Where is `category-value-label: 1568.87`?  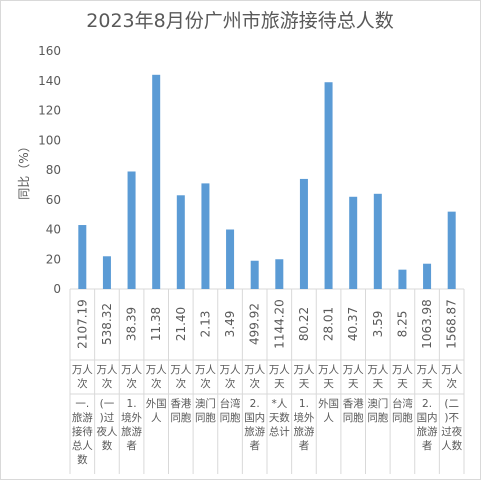 category-value-label: 1568.87 is located at coordinates (452, 324).